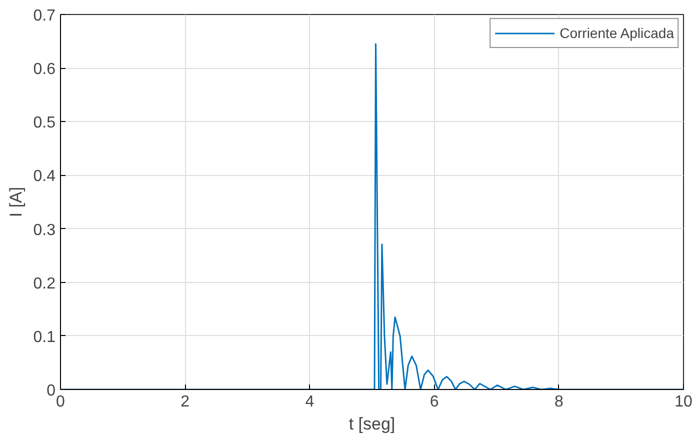 This screenshot has height=436, width=697. I want to click on y-tick-label: 0.3, so click(44, 230).